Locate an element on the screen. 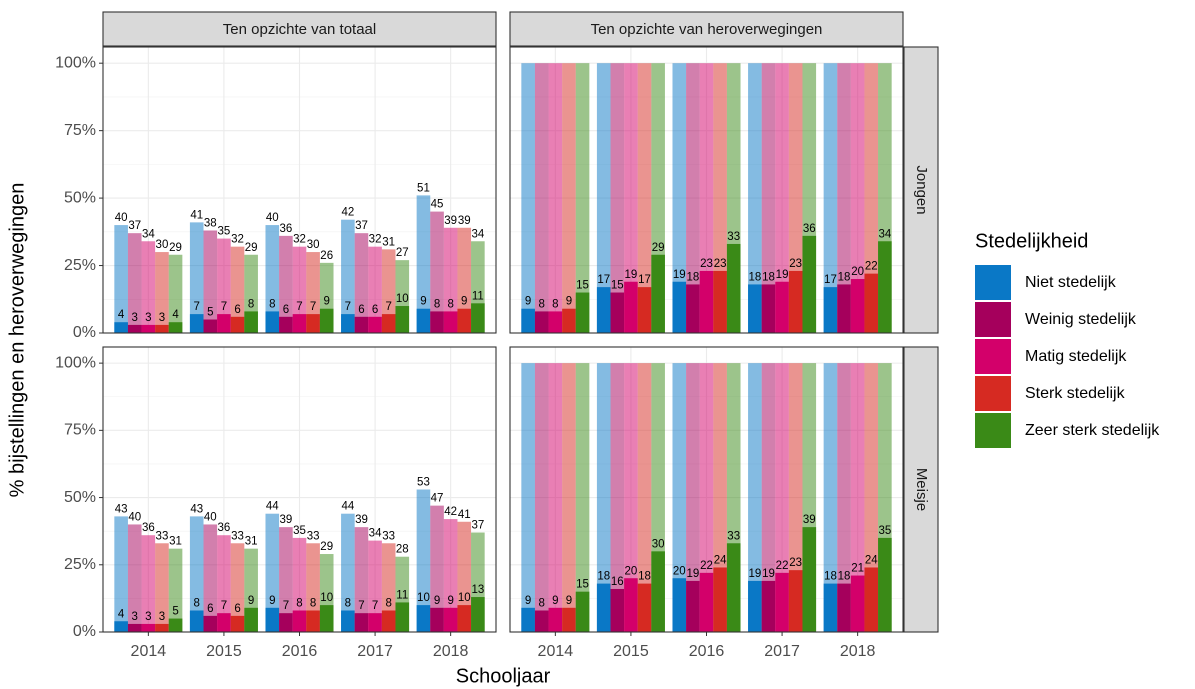 The width and height of the screenshot is (1195, 689). data-label: 17 is located at coordinates (830, 280).